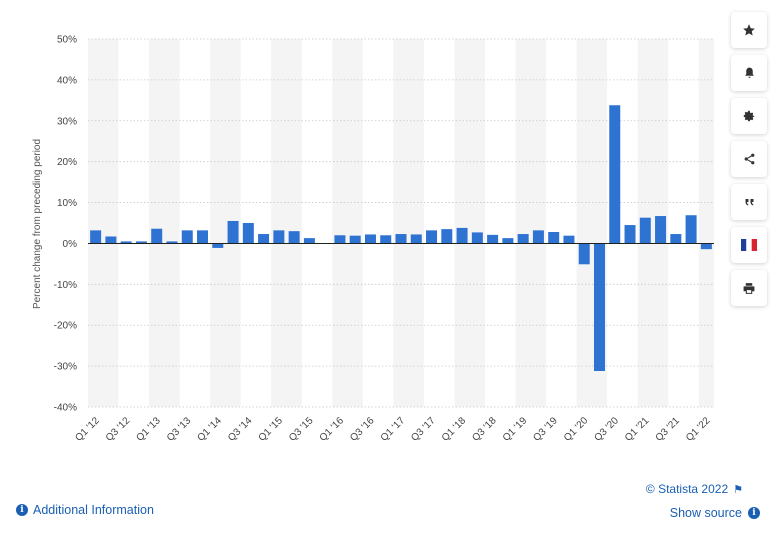 The image size is (783, 540). Describe the element at coordinates (423, 429) in the screenshot. I see `x-tick-label: Q3 '17` at that location.